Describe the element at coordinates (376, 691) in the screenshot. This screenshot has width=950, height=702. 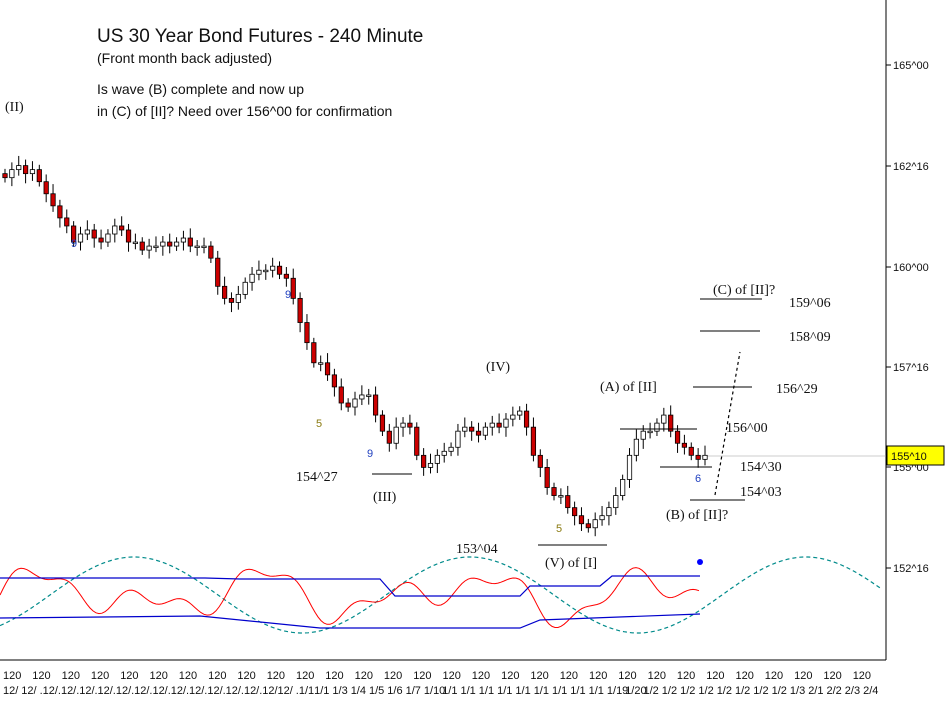
I see `x-tick-label-bottom: 1/5` at that location.